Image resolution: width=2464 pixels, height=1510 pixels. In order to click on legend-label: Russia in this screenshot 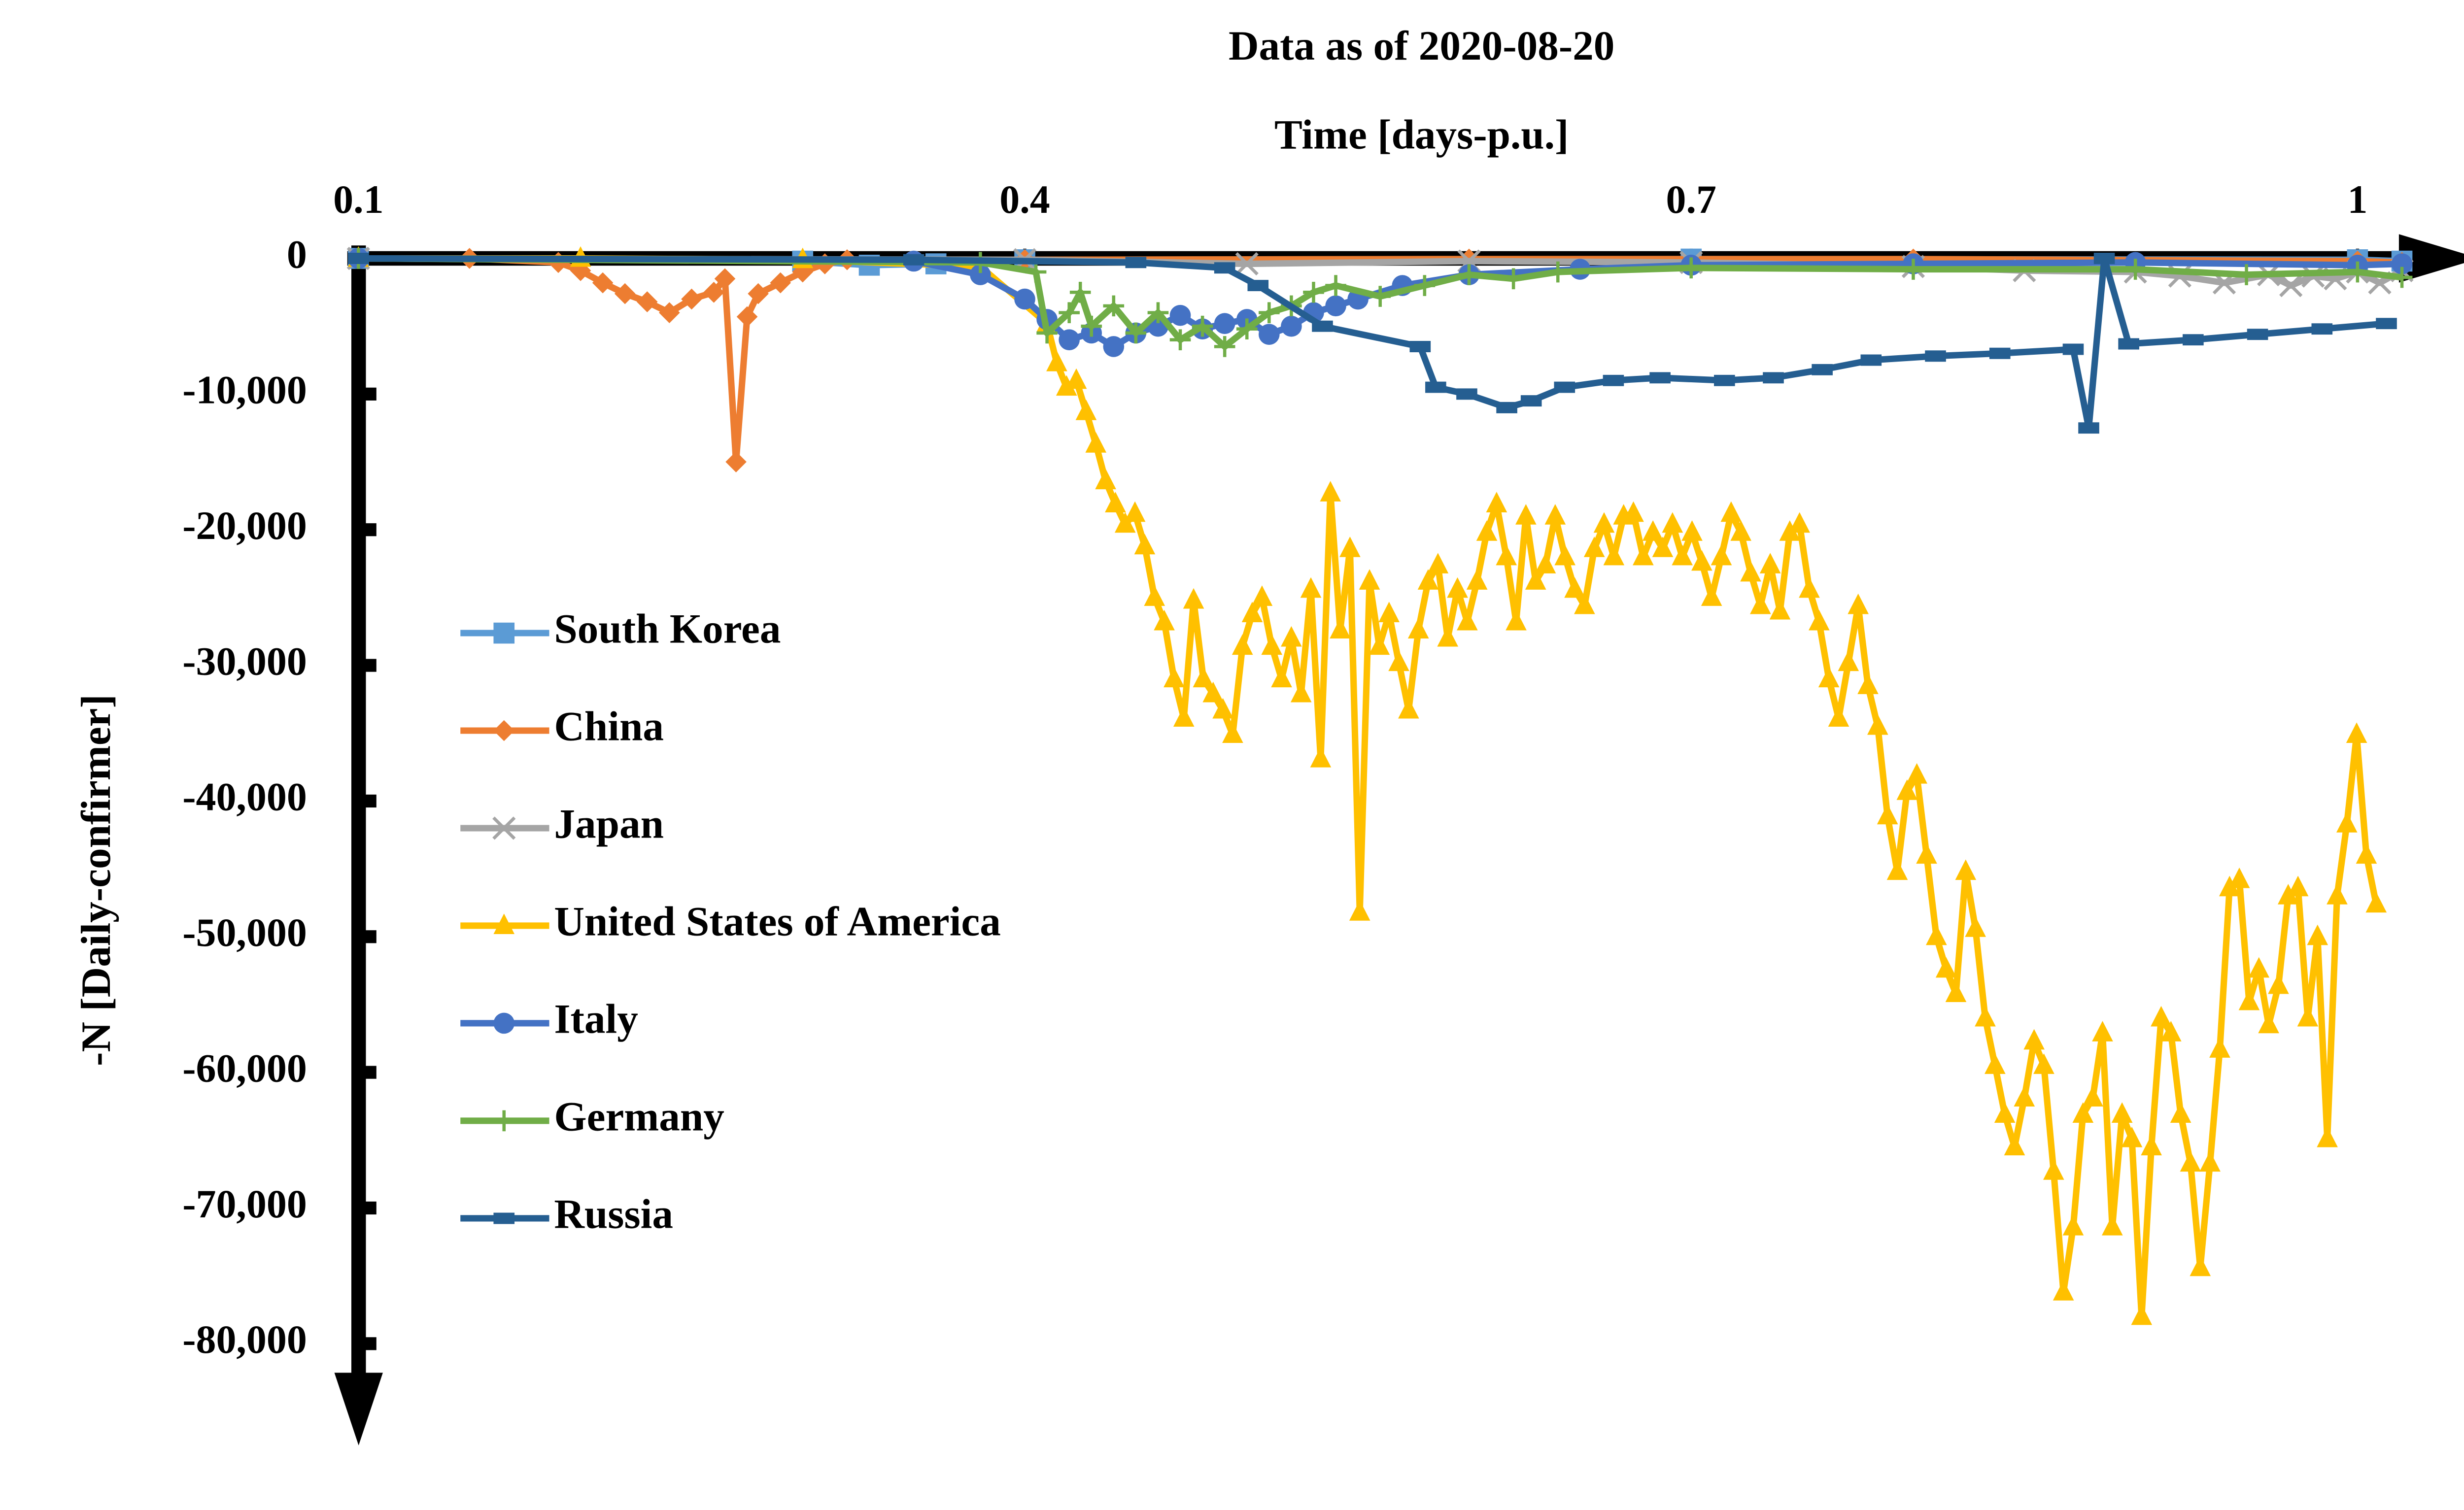, I will do `click(613, 1214)`.